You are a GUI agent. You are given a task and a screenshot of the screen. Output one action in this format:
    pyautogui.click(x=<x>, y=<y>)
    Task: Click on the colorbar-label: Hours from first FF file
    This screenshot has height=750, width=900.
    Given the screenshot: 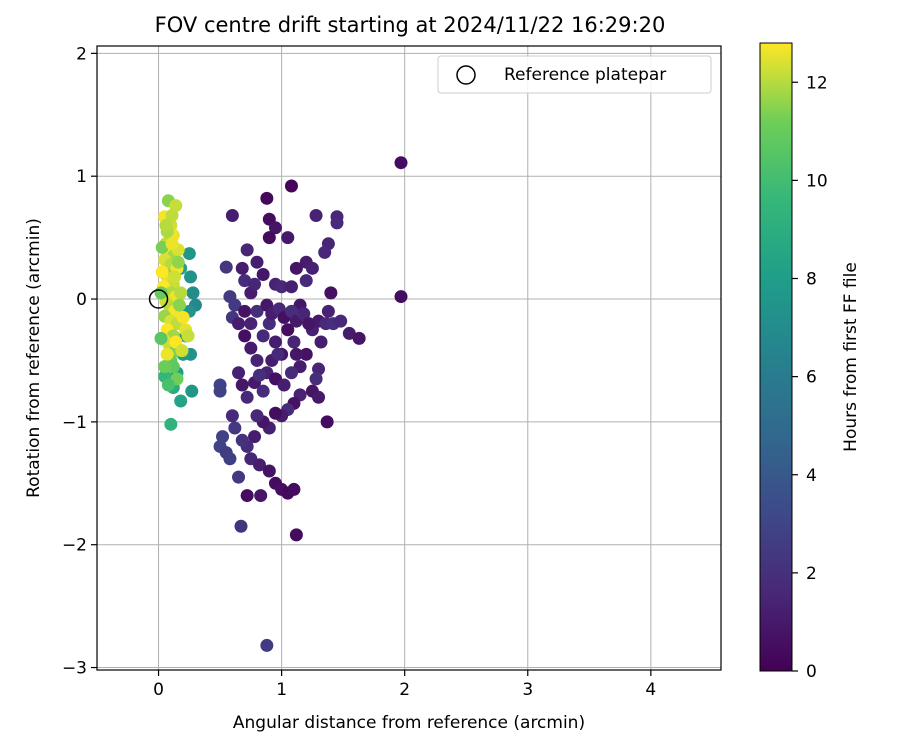 What is the action you would take?
    pyautogui.click(x=851, y=357)
    